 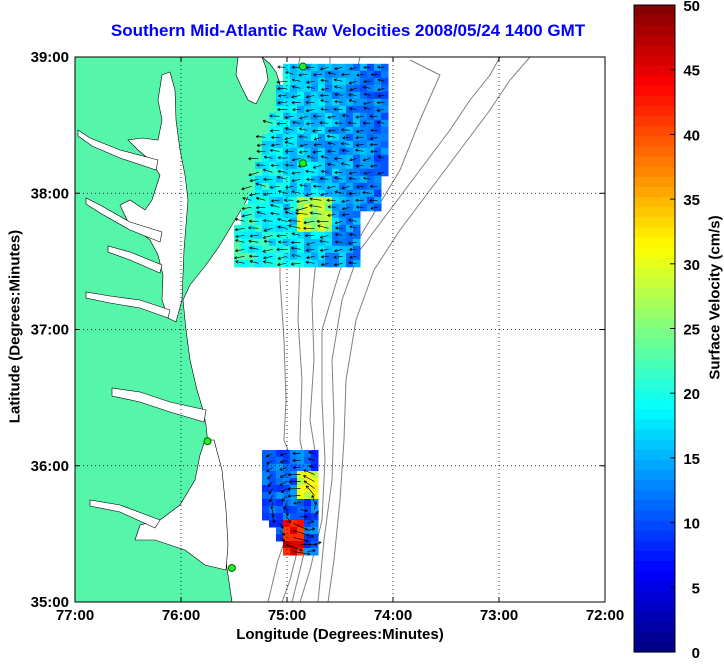 What do you see at coordinates (691, 265) in the screenshot?
I see `colorbar-tick-label: 30` at bounding box center [691, 265].